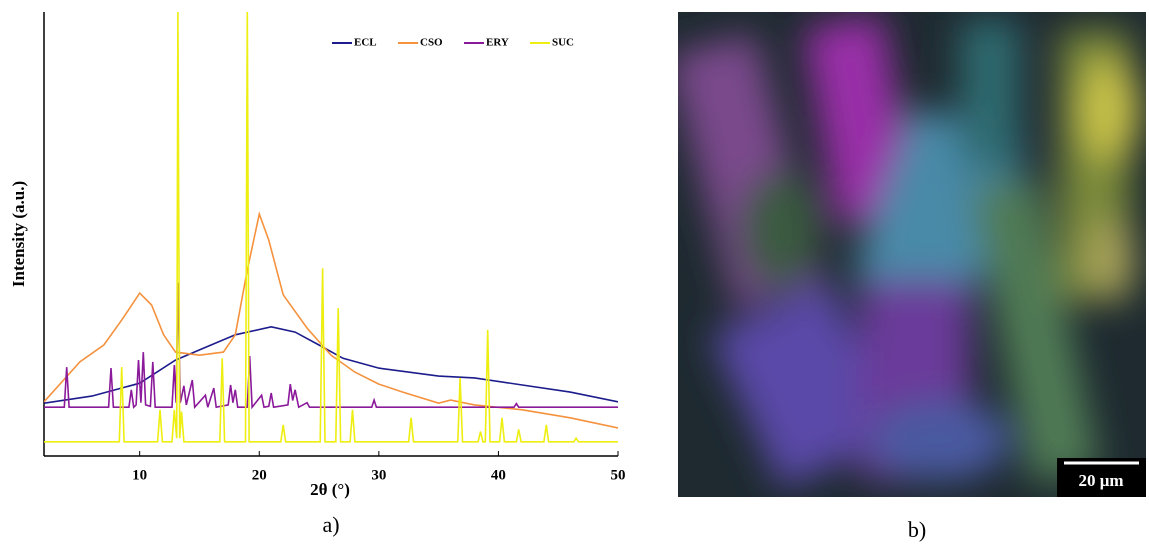  Describe the element at coordinates (1100, 480) in the screenshot. I see `scale-bar-label: 20 μm` at that location.